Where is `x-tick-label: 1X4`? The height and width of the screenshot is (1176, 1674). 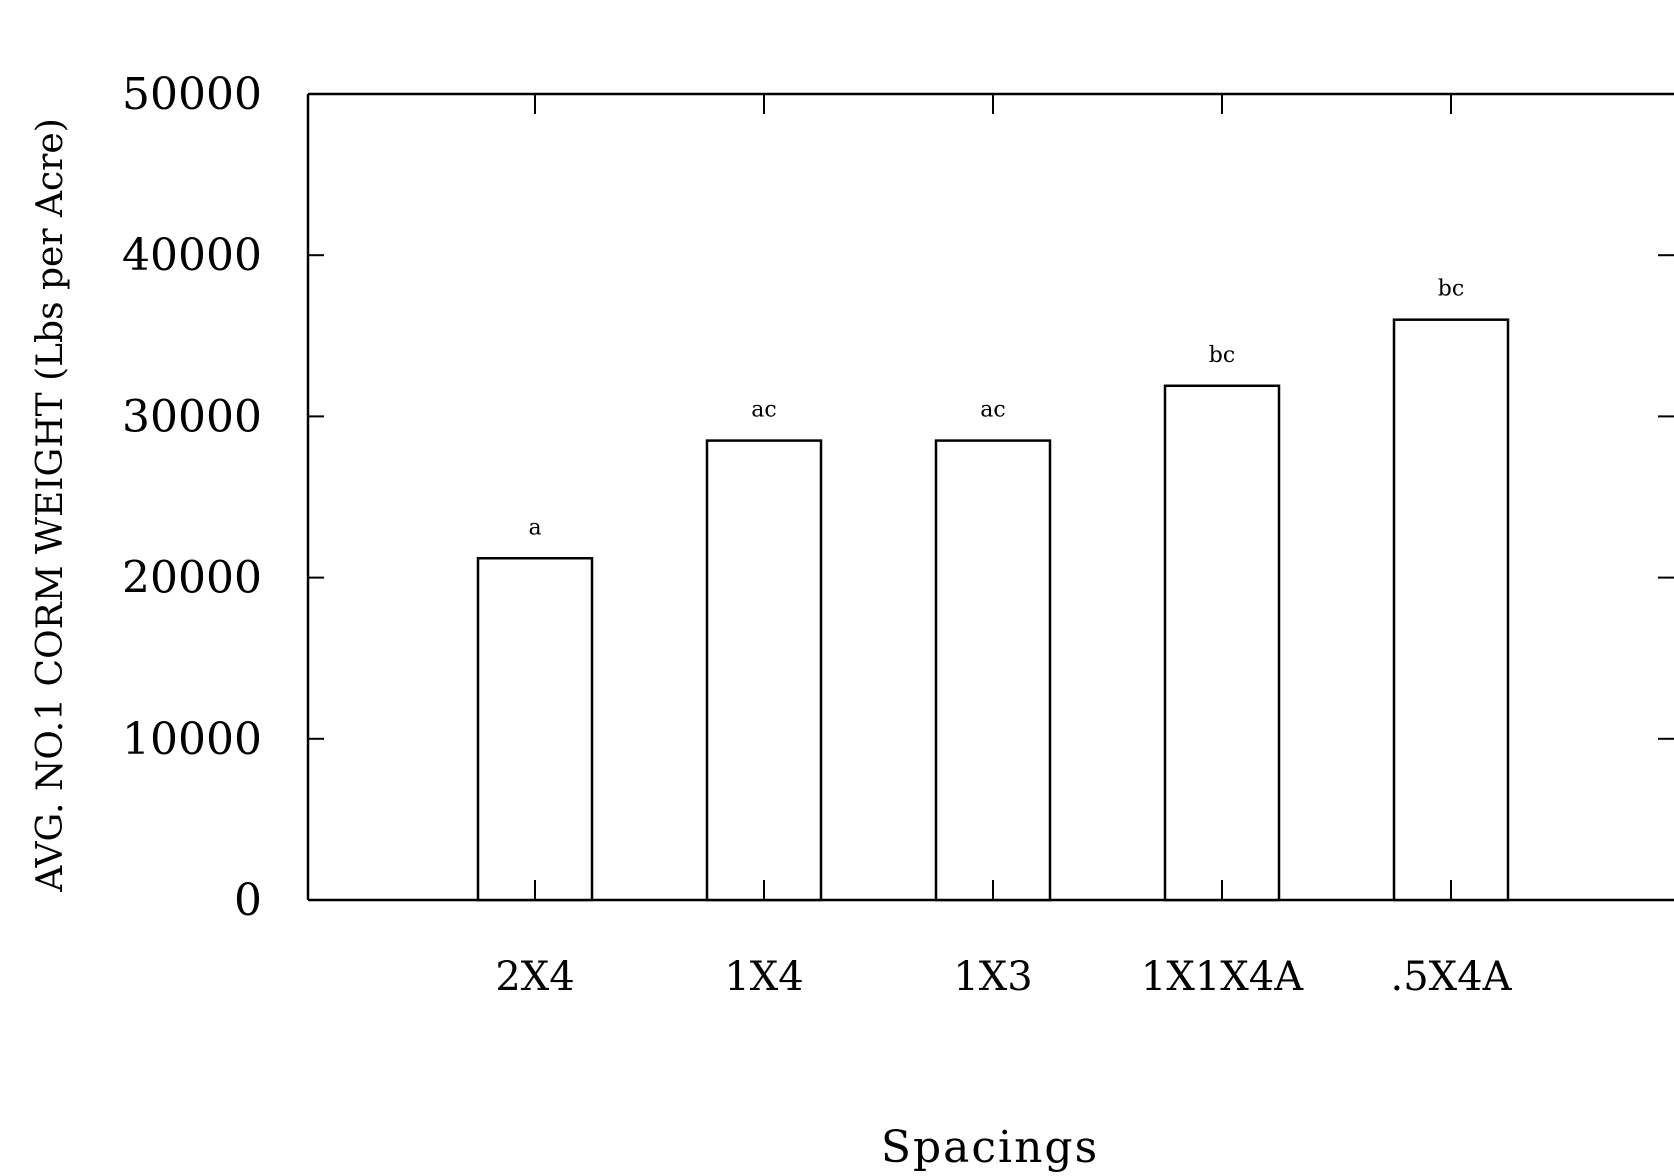 x-tick-label: 1X4 is located at coordinates (763, 977).